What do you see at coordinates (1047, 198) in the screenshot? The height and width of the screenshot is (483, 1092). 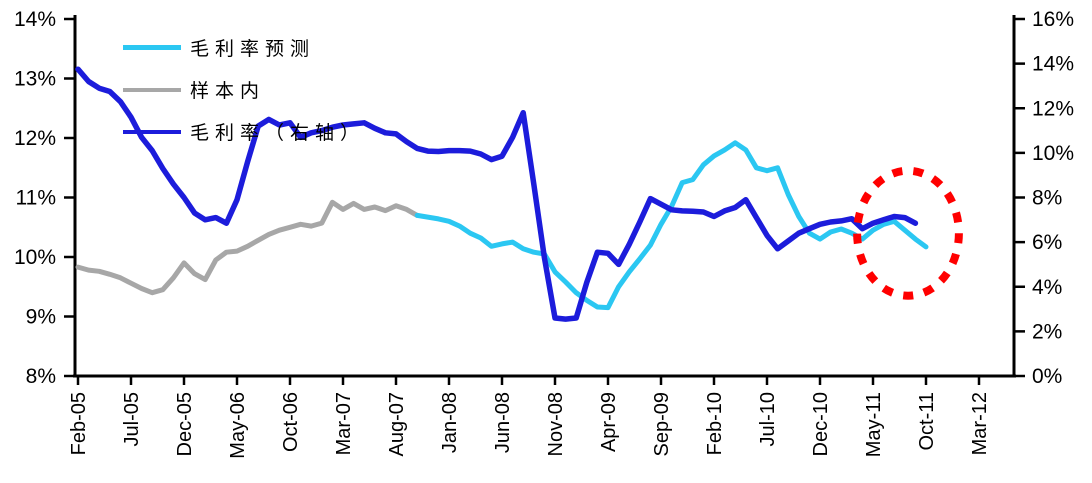 I see `right-tick-label: 8%` at bounding box center [1047, 198].